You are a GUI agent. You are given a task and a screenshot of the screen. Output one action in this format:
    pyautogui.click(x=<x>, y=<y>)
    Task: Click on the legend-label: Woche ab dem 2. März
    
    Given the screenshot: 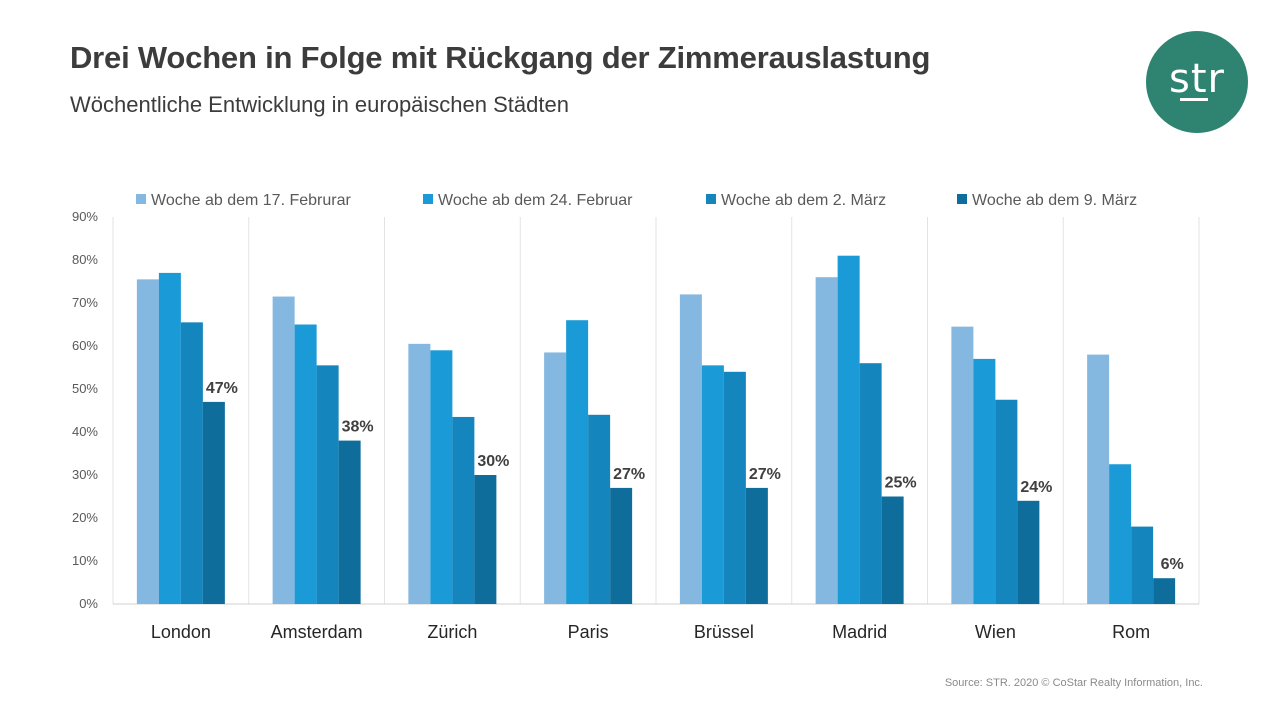 What is the action you would take?
    pyautogui.click(x=803, y=200)
    